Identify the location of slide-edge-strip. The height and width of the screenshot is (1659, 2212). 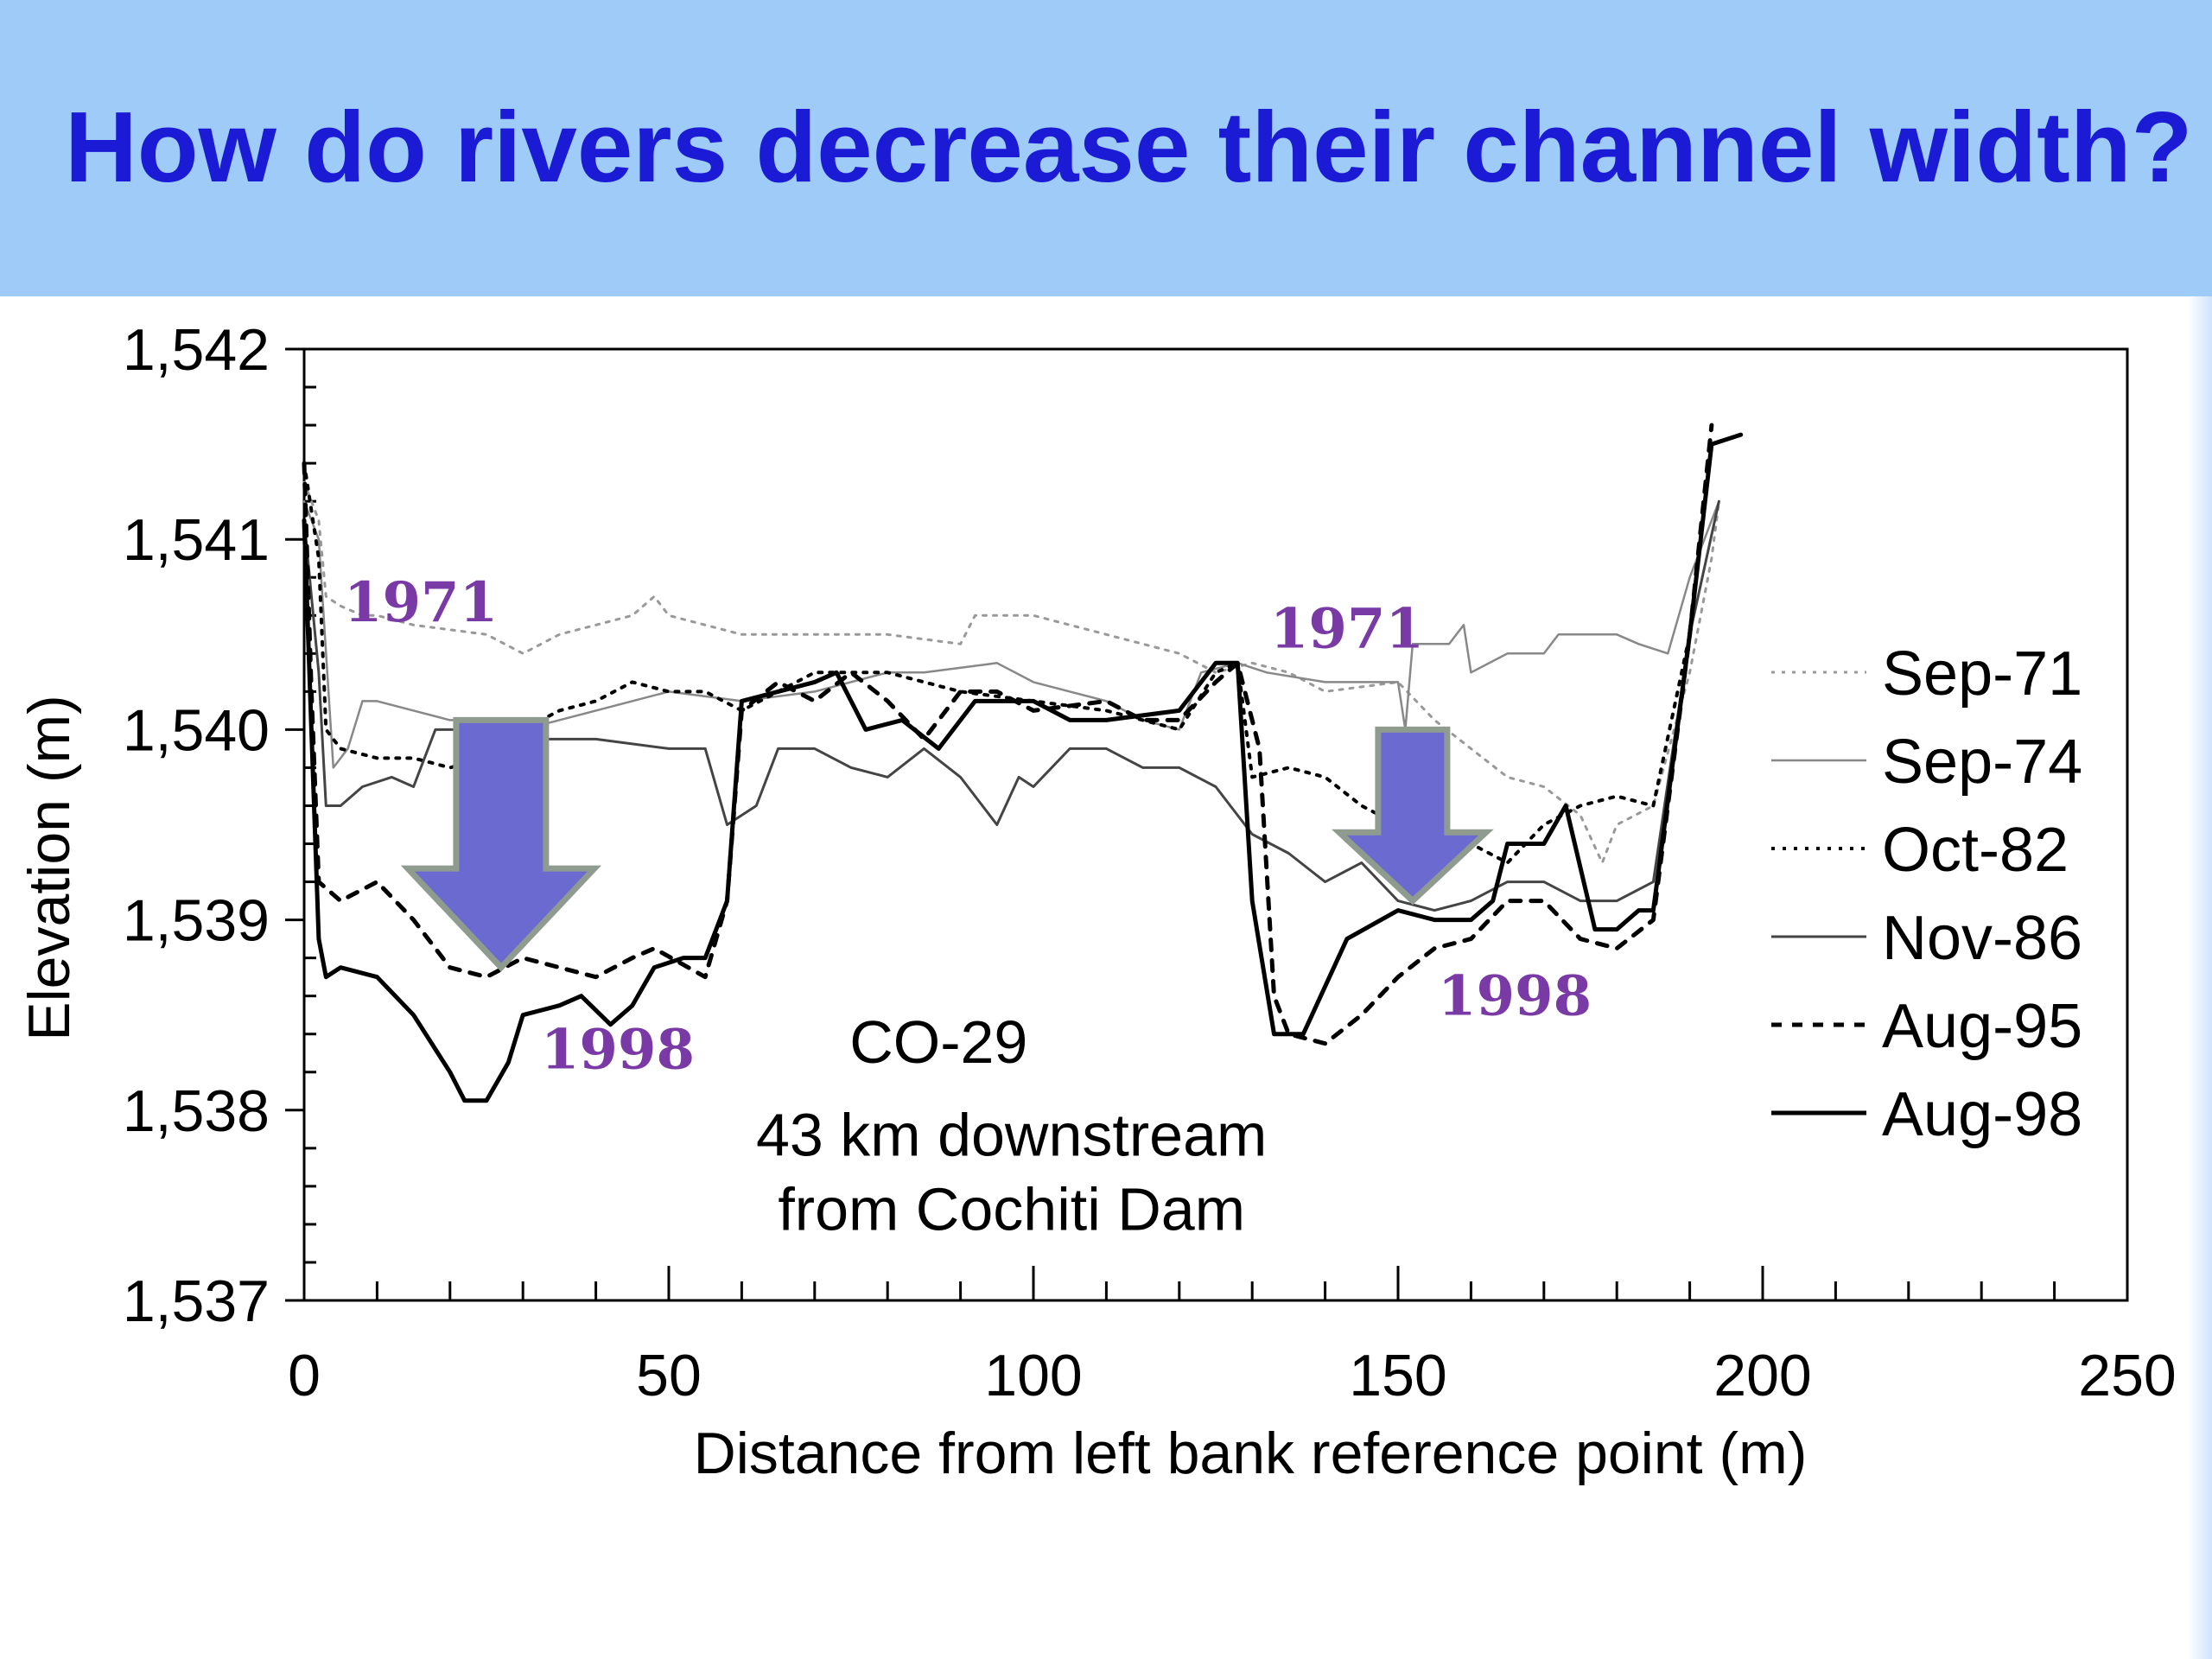
(2200, 977).